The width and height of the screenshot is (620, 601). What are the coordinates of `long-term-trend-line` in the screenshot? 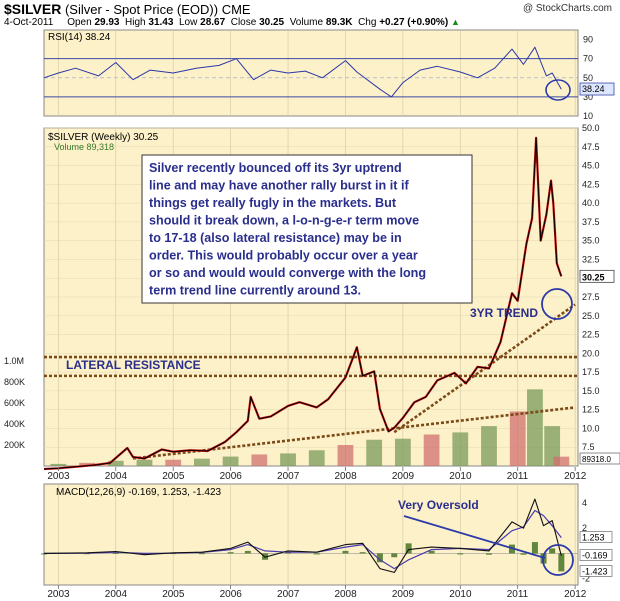 It's located at (354, 433).